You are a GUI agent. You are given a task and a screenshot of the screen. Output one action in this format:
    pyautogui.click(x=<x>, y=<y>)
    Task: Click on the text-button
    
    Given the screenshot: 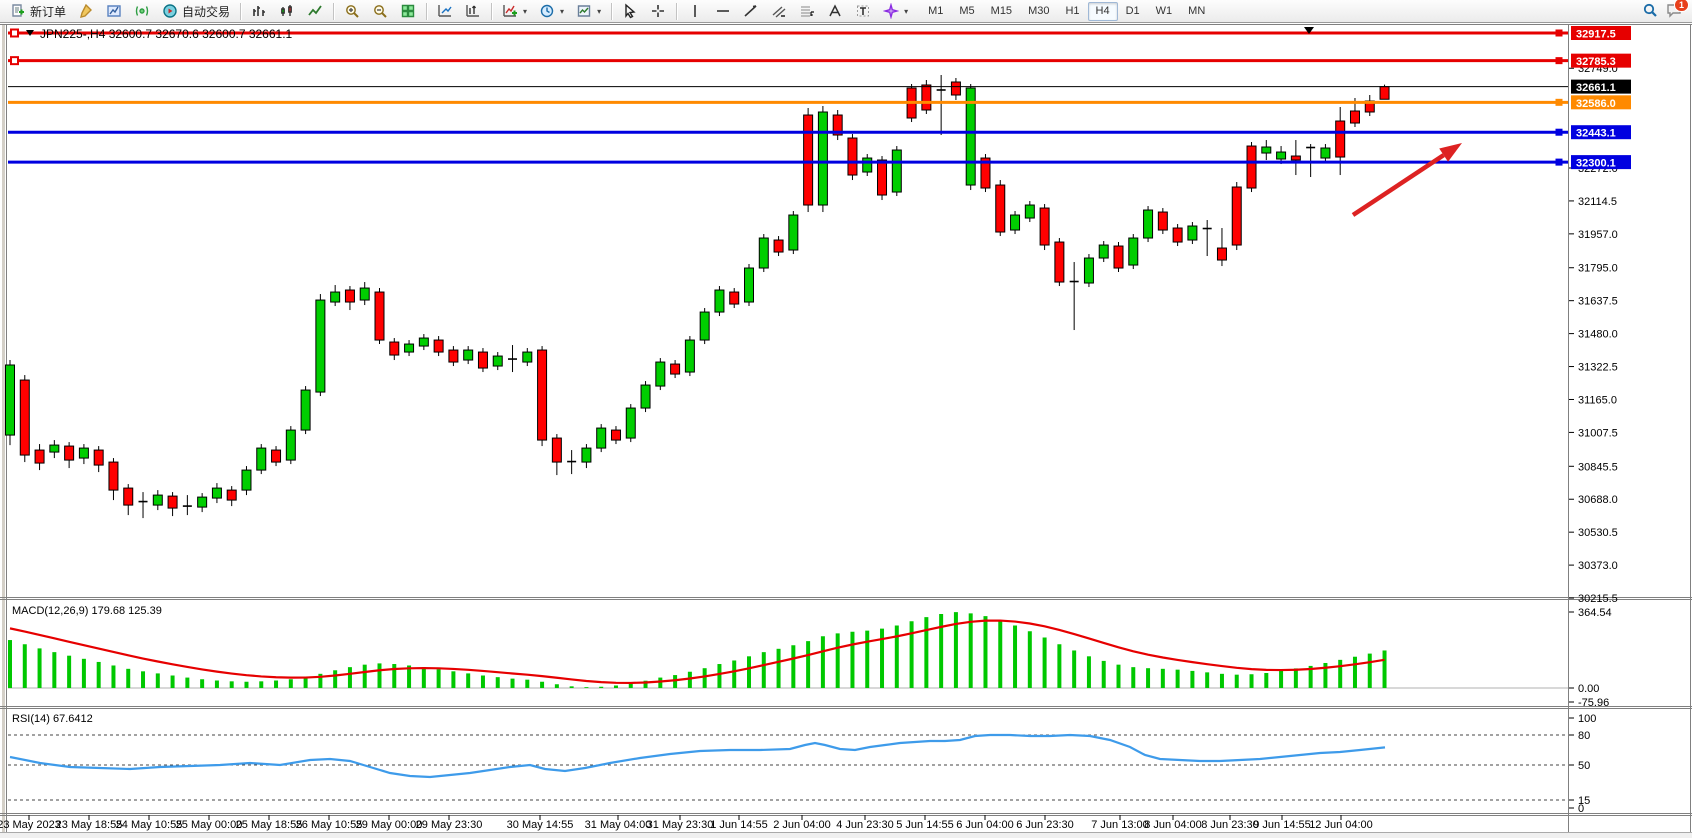 What is the action you would take?
    pyautogui.click(x=835, y=11)
    